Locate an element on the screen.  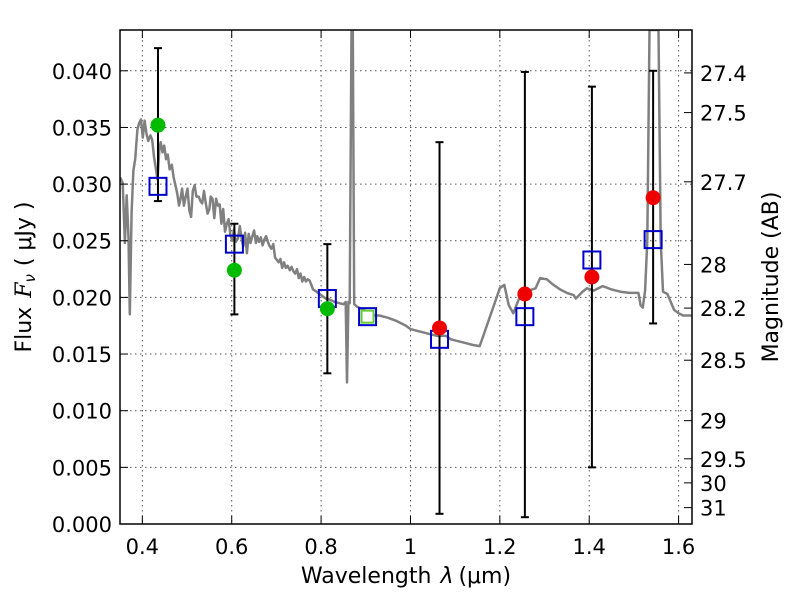
mag-tick-label: 27.4 is located at coordinates (723, 74).